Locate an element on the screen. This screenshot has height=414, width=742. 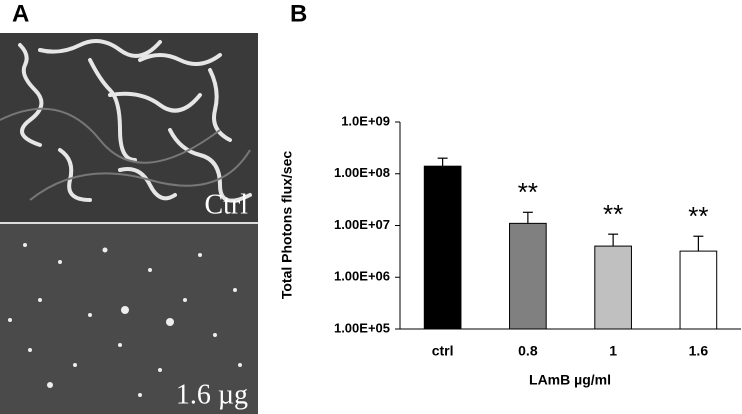
x-tick-label: 1.6 is located at coordinates (699, 351).